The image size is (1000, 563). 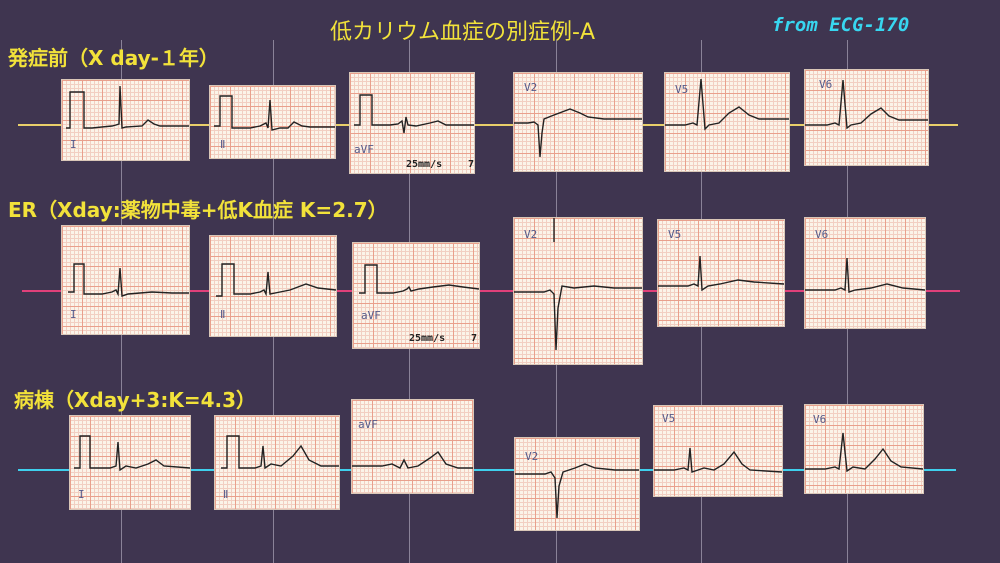 I want to click on ecg-strip-row3-aVF: aVF, so click(x=412, y=446).